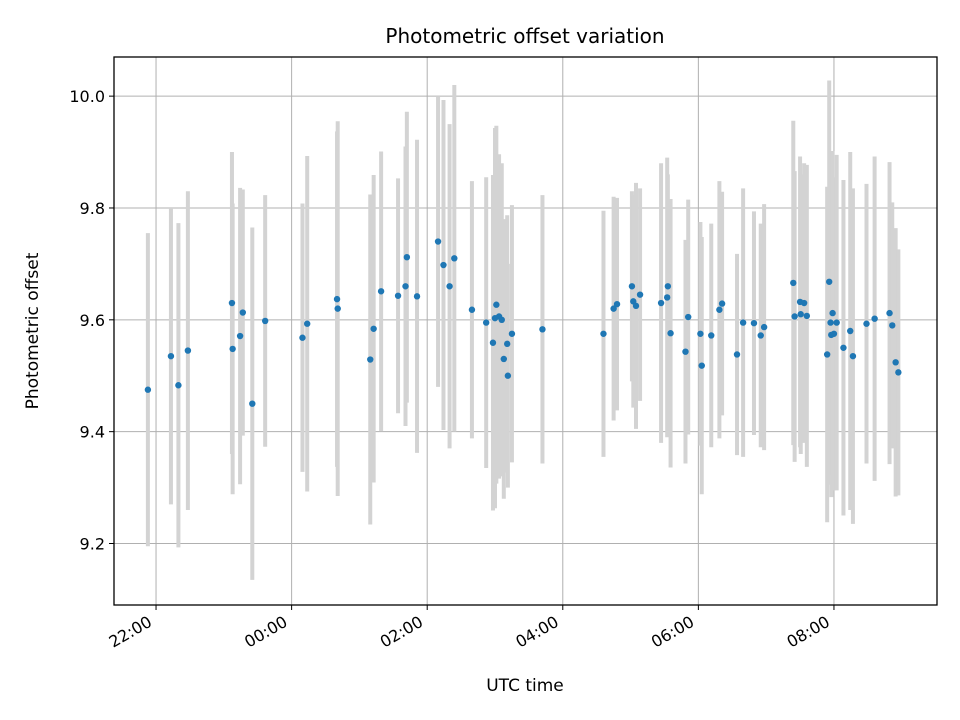 The width and height of the screenshot is (960, 720). Describe the element at coordinates (524, 36) in the screenshot. I see `chart-title: Photometric offset variation` at that location.